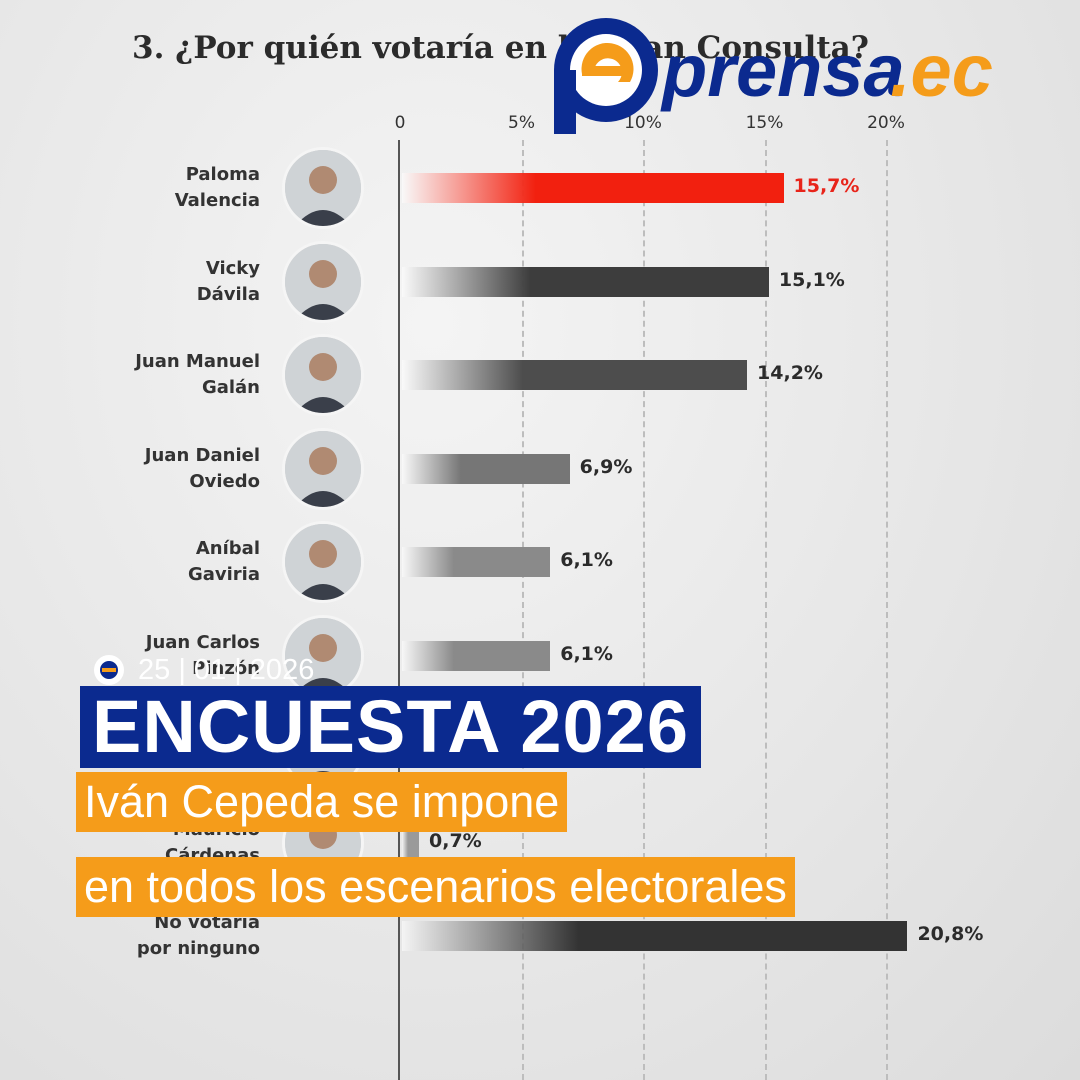 The height and width of the screenshot is (1080, 1080). What do you see at coordinates (790, 373) in the screenshot?
I see `value-label: 14,2%` at bounding box center [790, 373].